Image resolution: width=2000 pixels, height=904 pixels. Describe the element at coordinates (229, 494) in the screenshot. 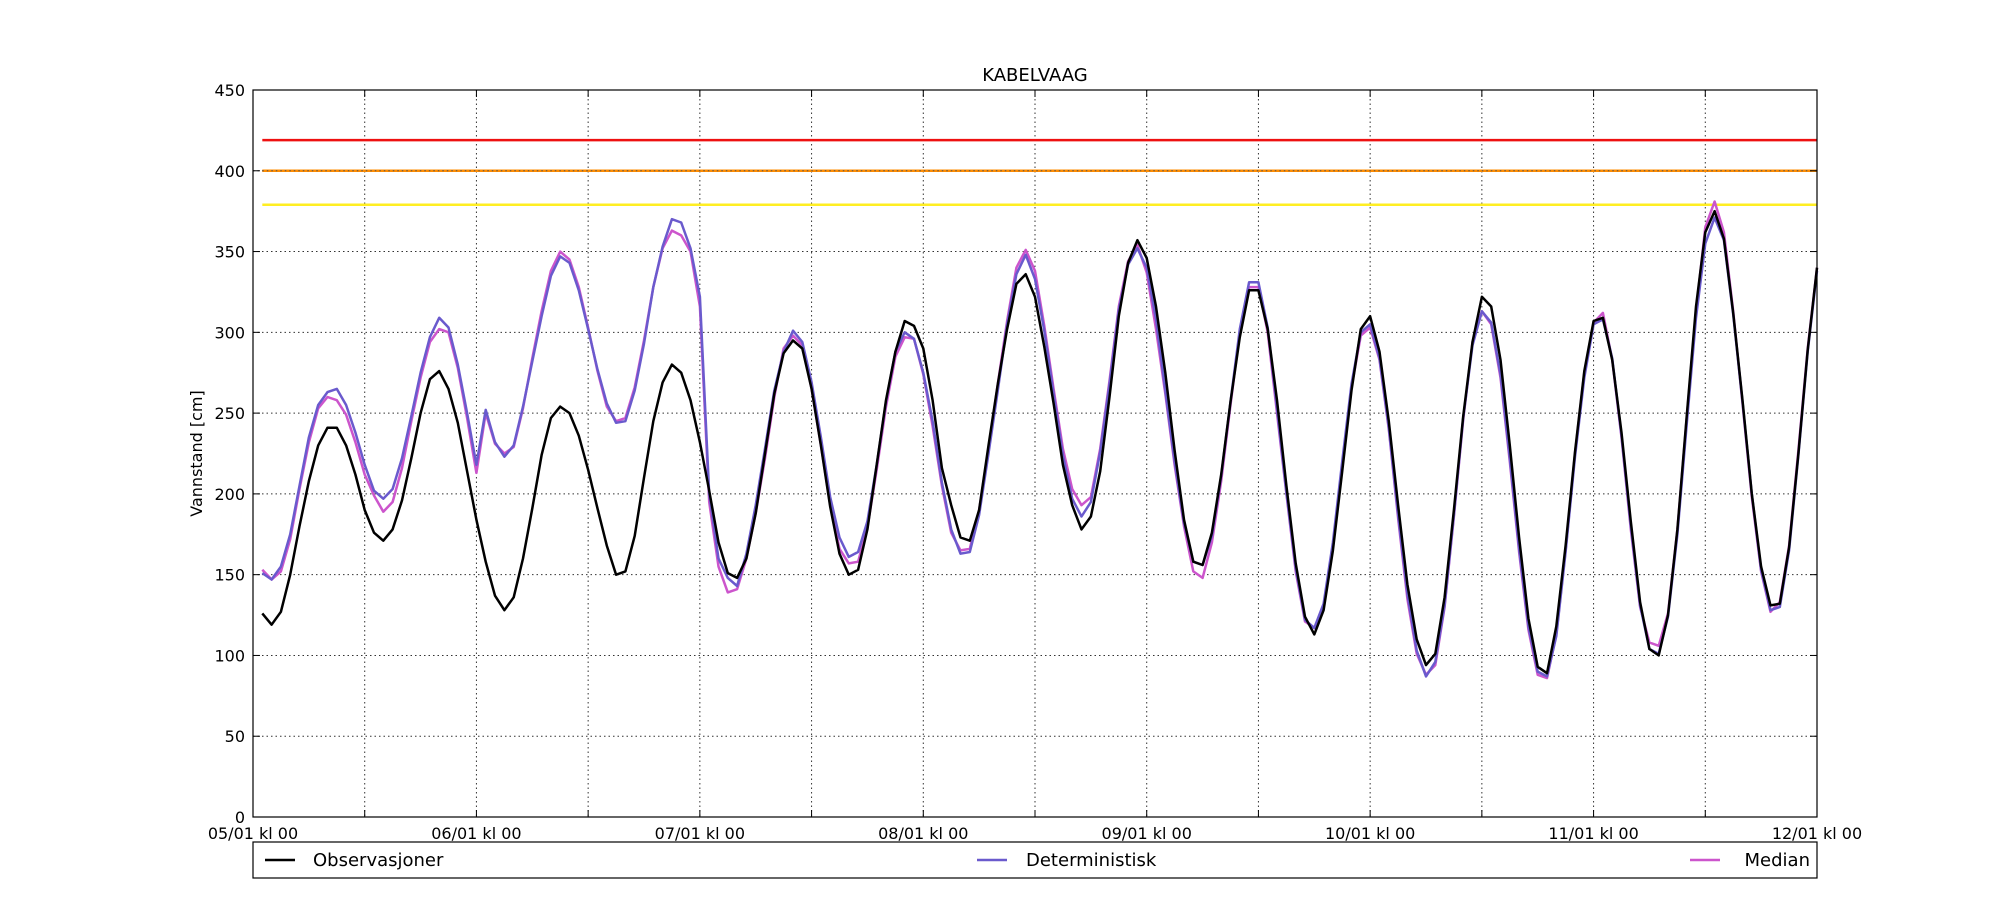

I see `y-tick-label: 200` at that location.